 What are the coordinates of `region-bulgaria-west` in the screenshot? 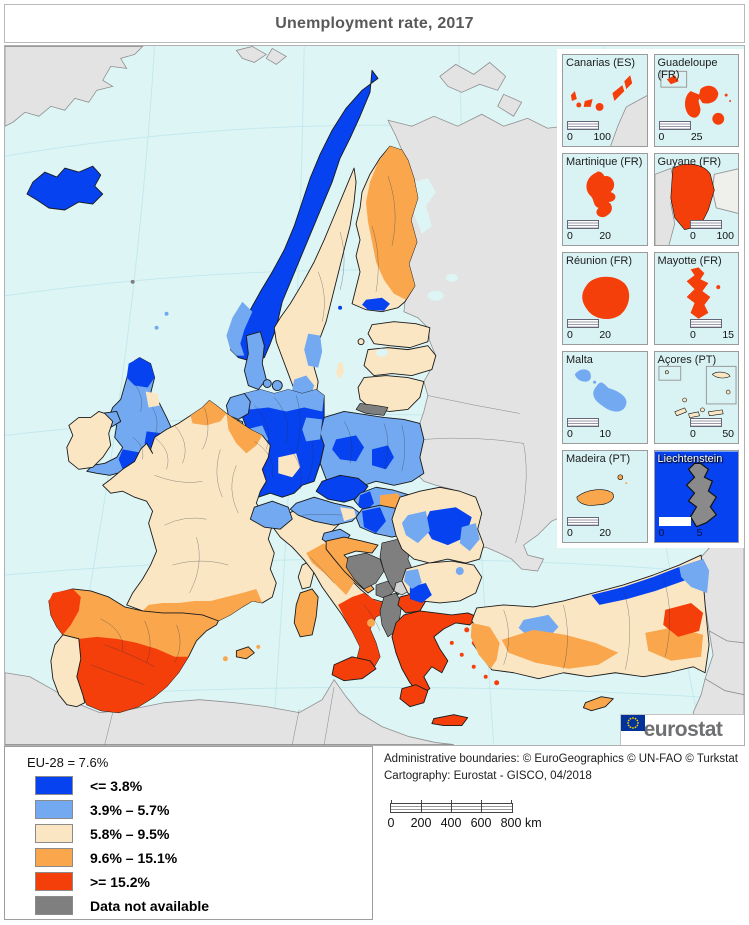 It's located at (412, 579).